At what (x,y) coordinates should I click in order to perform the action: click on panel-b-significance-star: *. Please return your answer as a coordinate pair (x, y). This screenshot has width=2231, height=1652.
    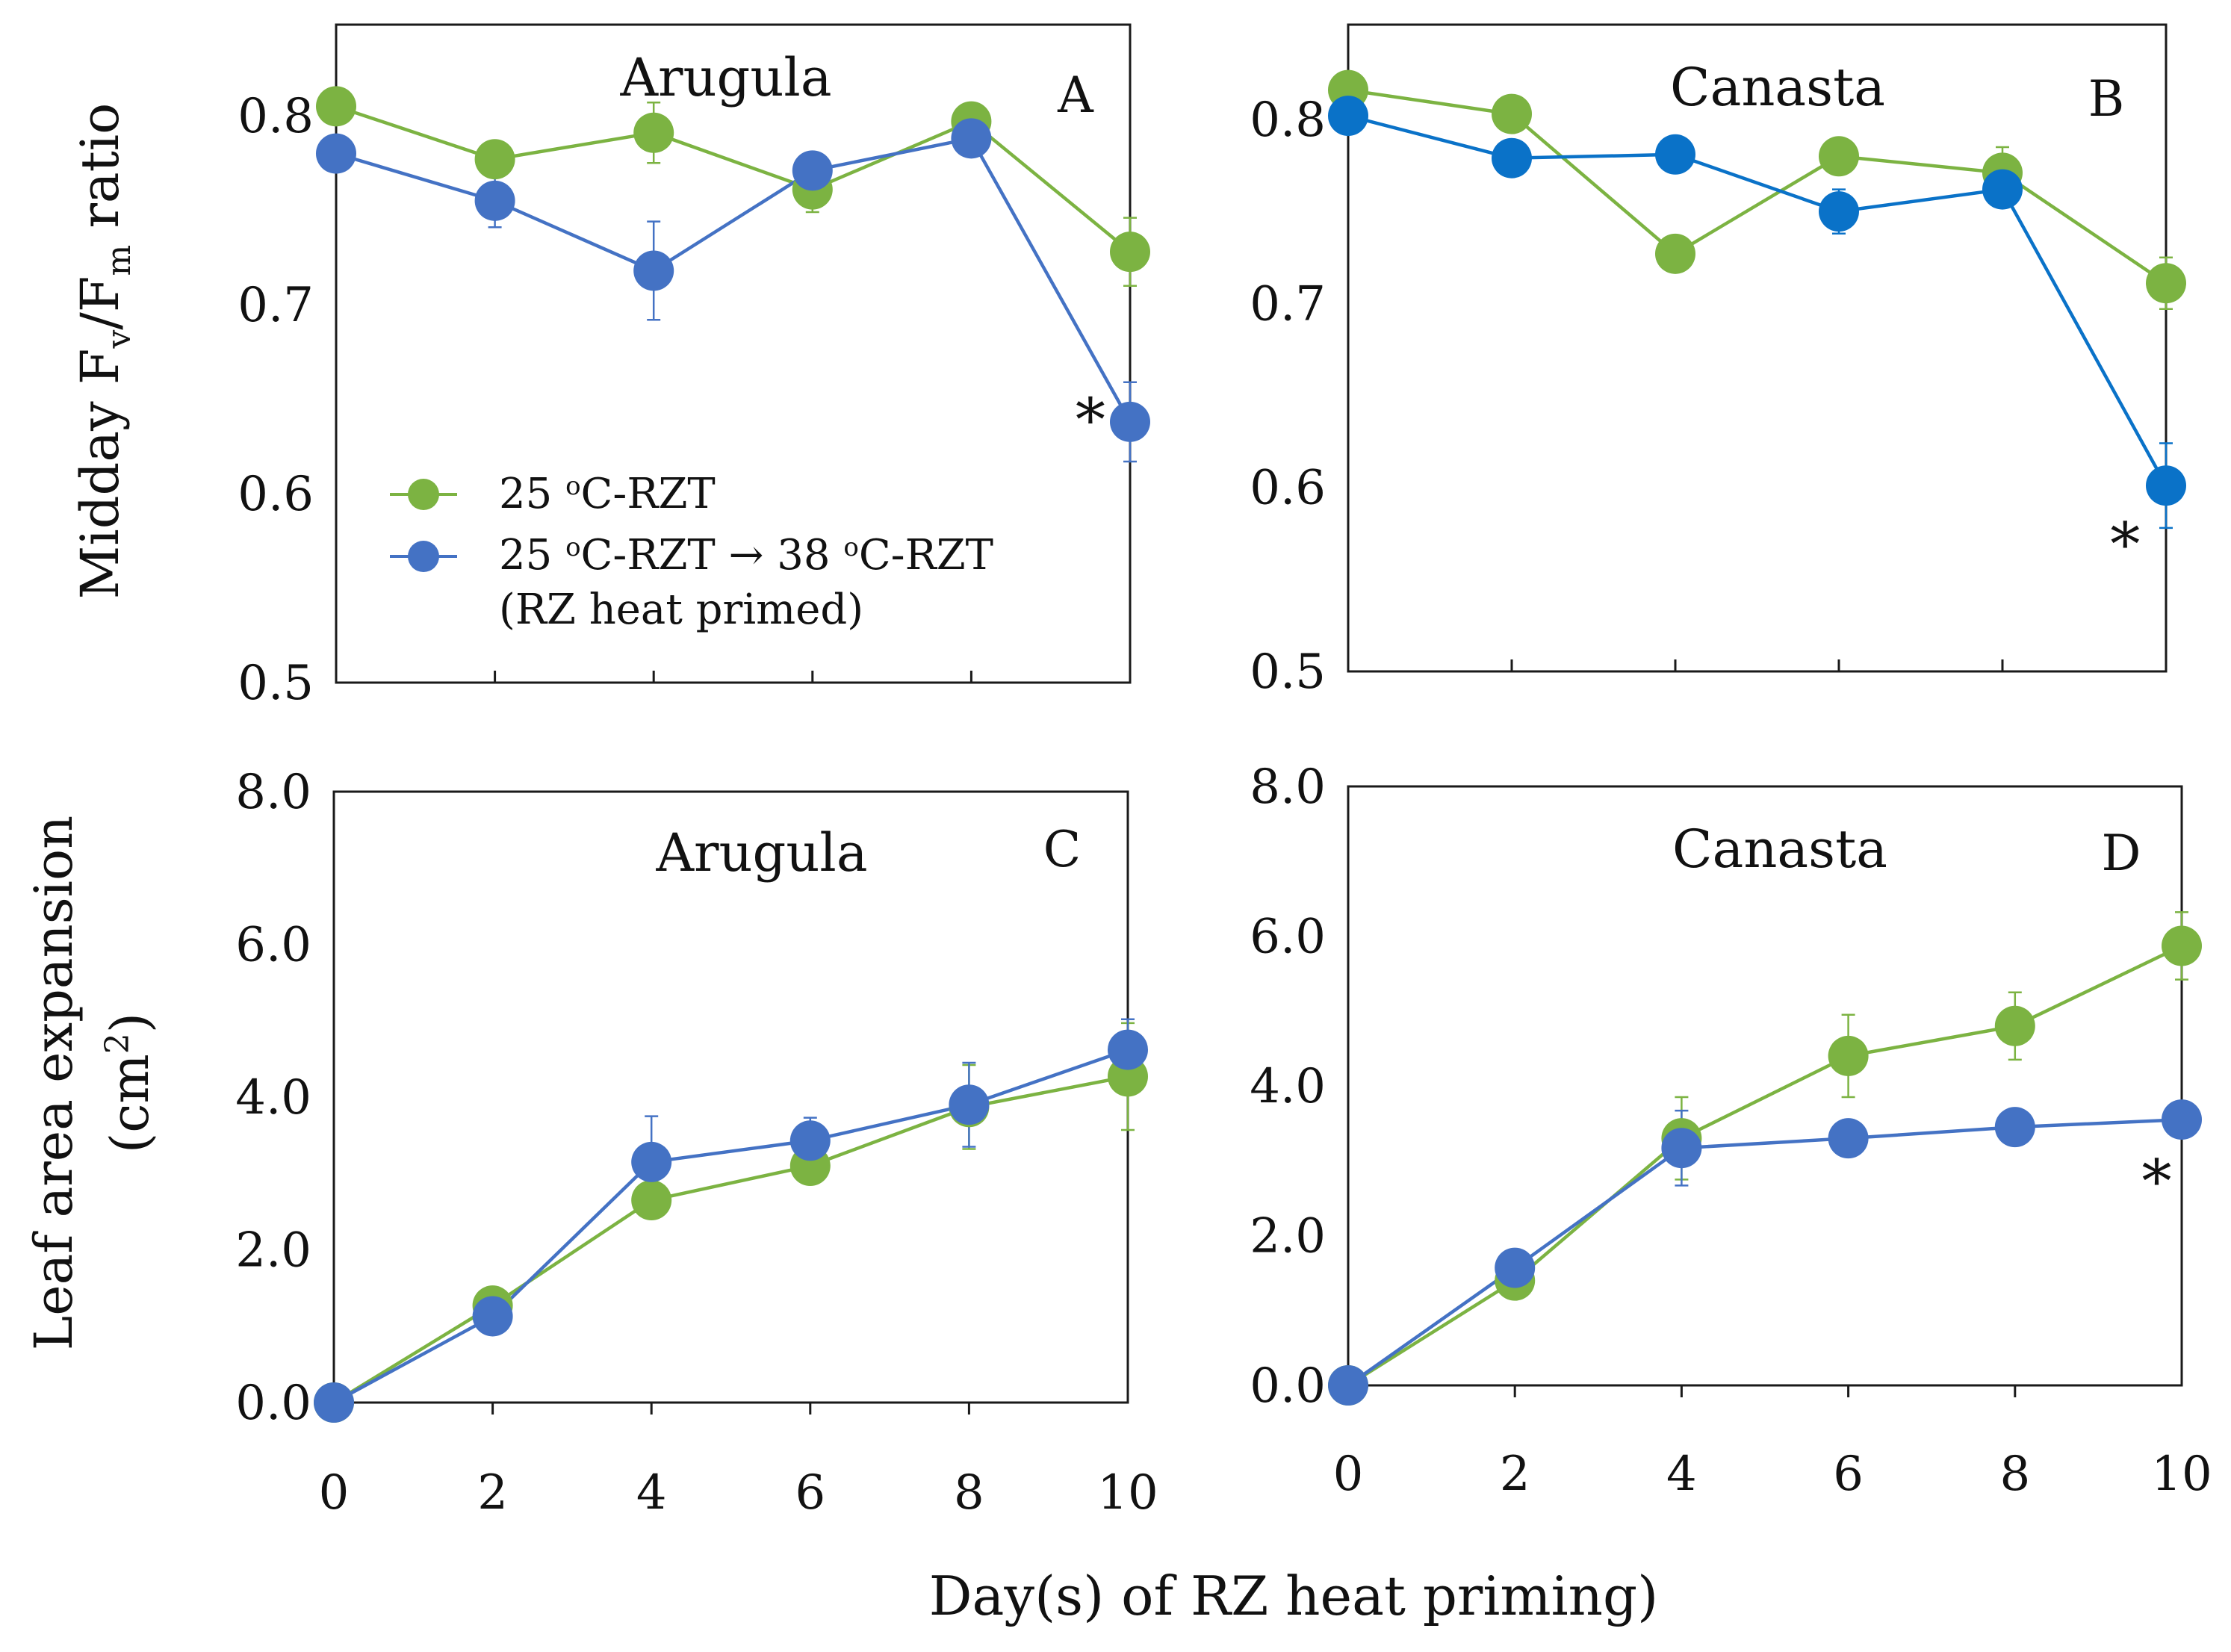
    Looking at the image, I should click on (2125, 545).